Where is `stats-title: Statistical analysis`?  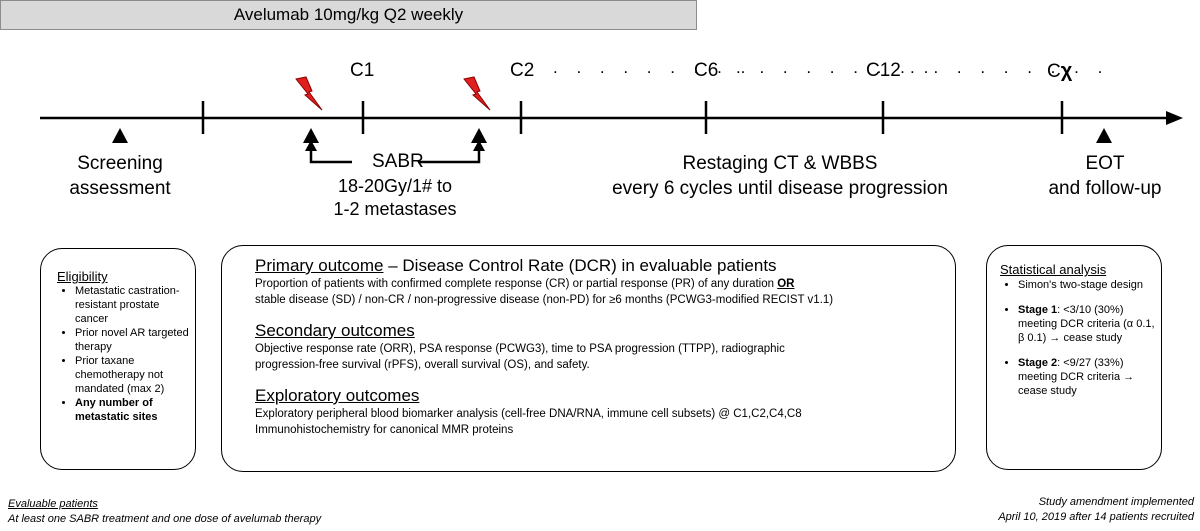 stats-title: Statistical analysis is located at coordinates (1053, 269).